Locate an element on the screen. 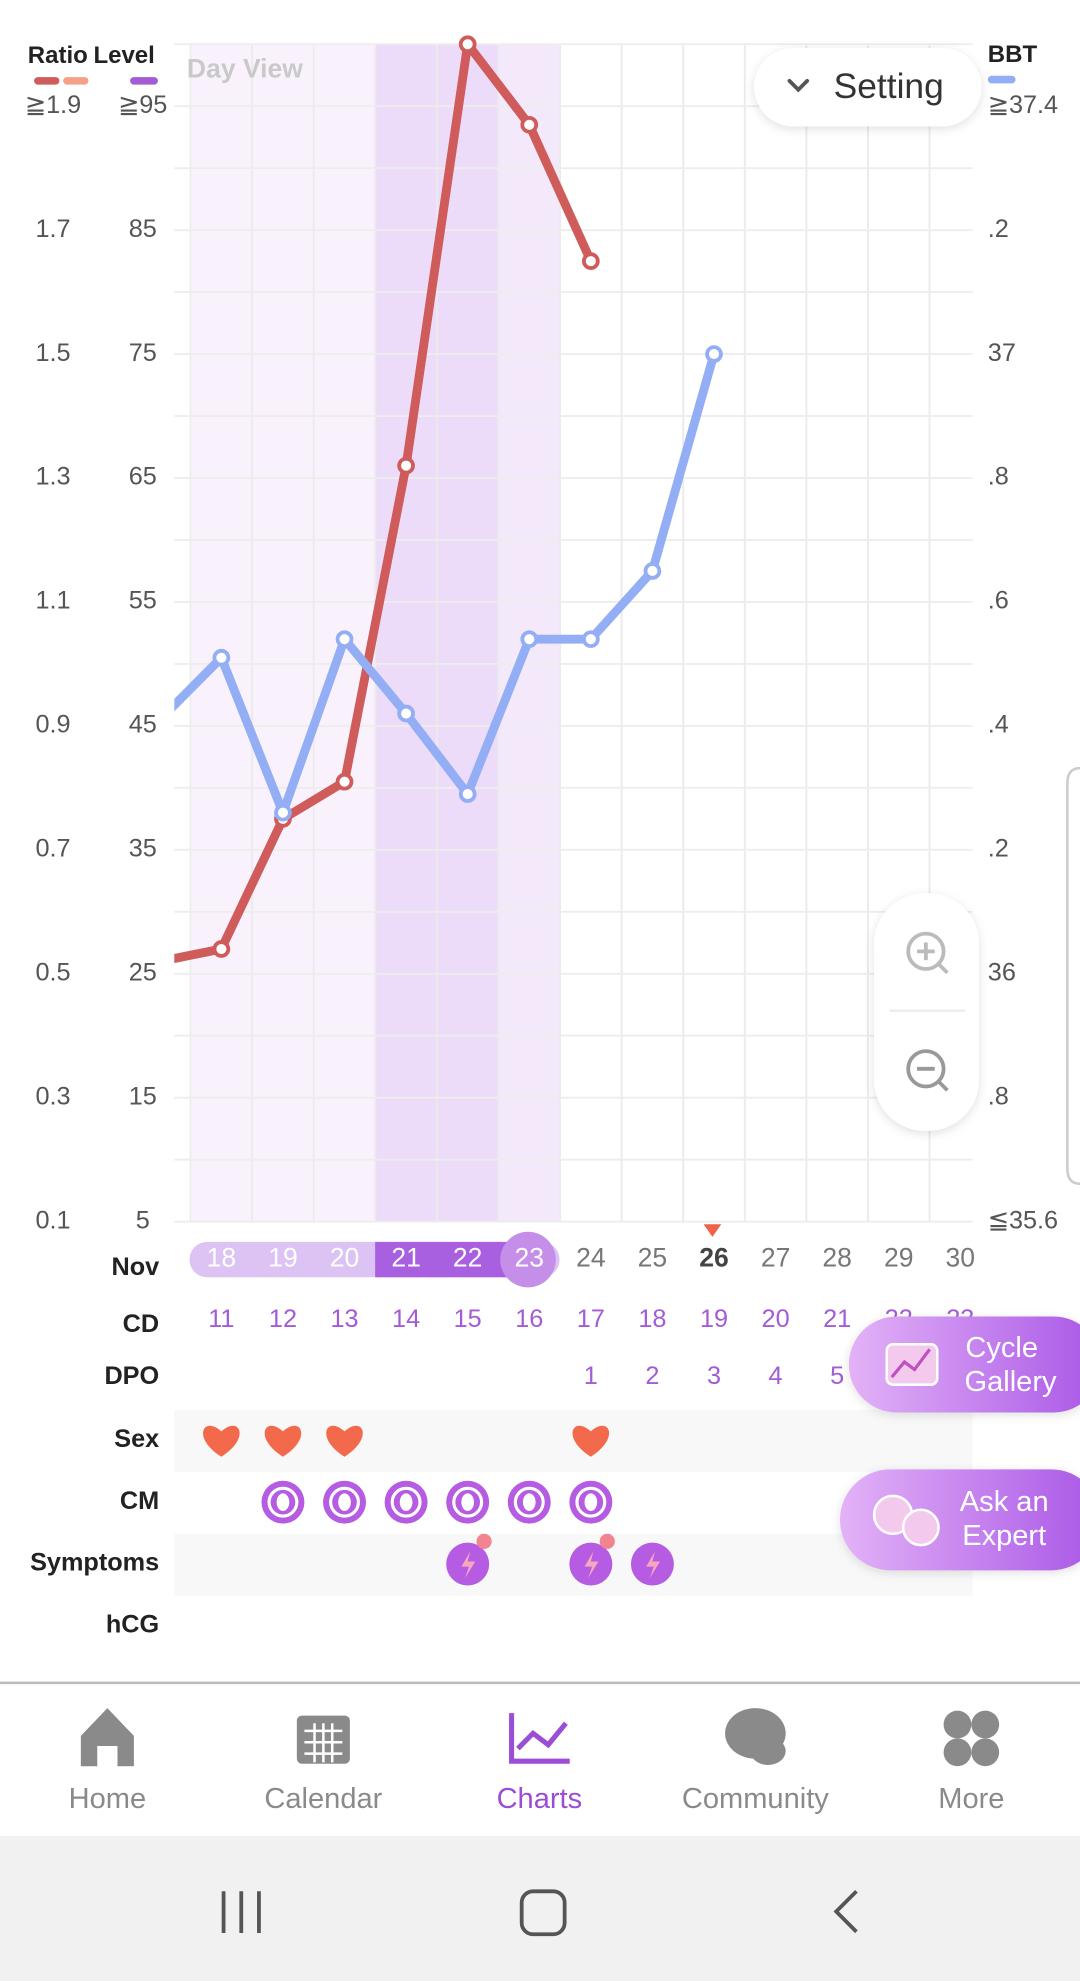 The width and height of the screenshot is (1080, 1981). pill-ovulation is located at coordinates (528, 1259).